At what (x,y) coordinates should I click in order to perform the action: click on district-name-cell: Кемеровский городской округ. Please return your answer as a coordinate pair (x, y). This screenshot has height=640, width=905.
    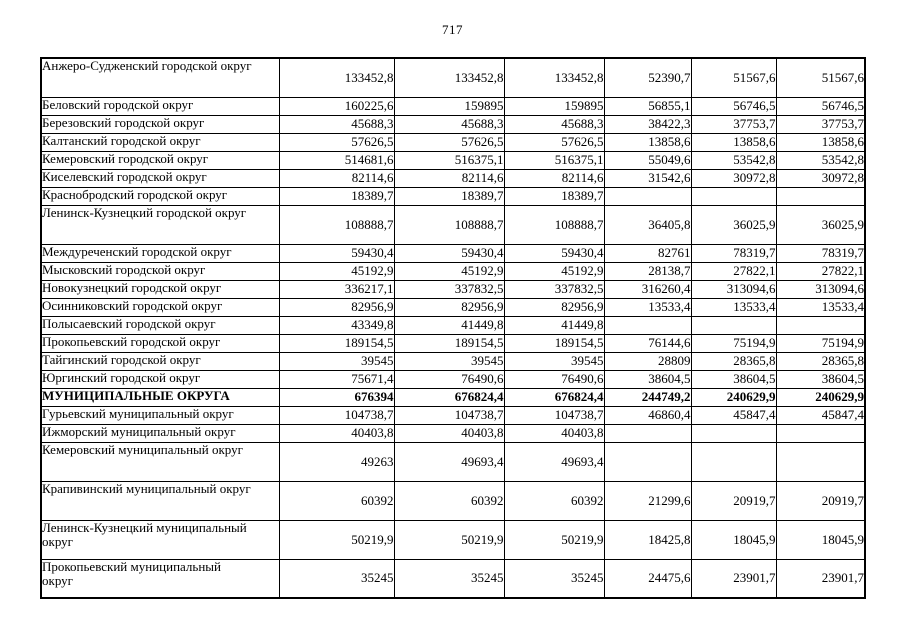
    Looking at the image, I should click on (160, 160).